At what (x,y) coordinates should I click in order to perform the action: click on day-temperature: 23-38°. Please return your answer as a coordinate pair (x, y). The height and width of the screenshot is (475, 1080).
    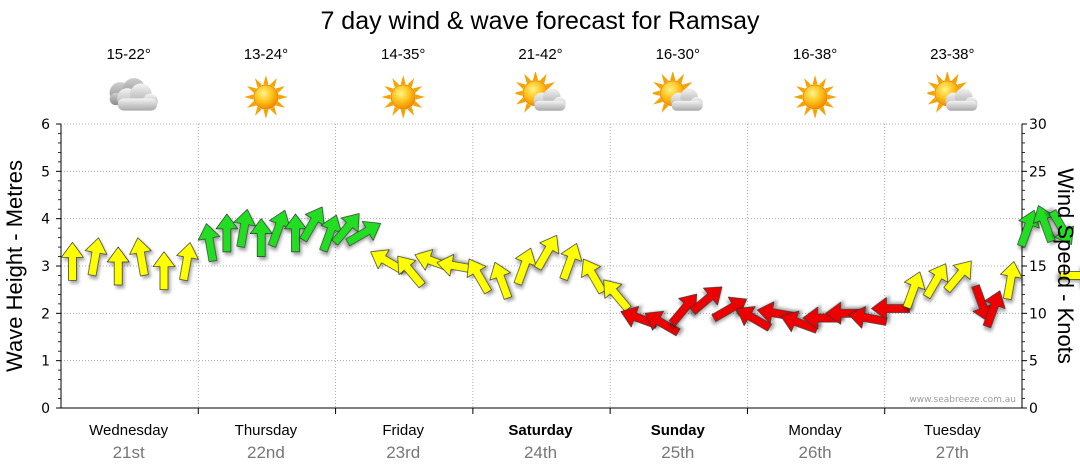
    Looking at the image, I should click on (952, 54).